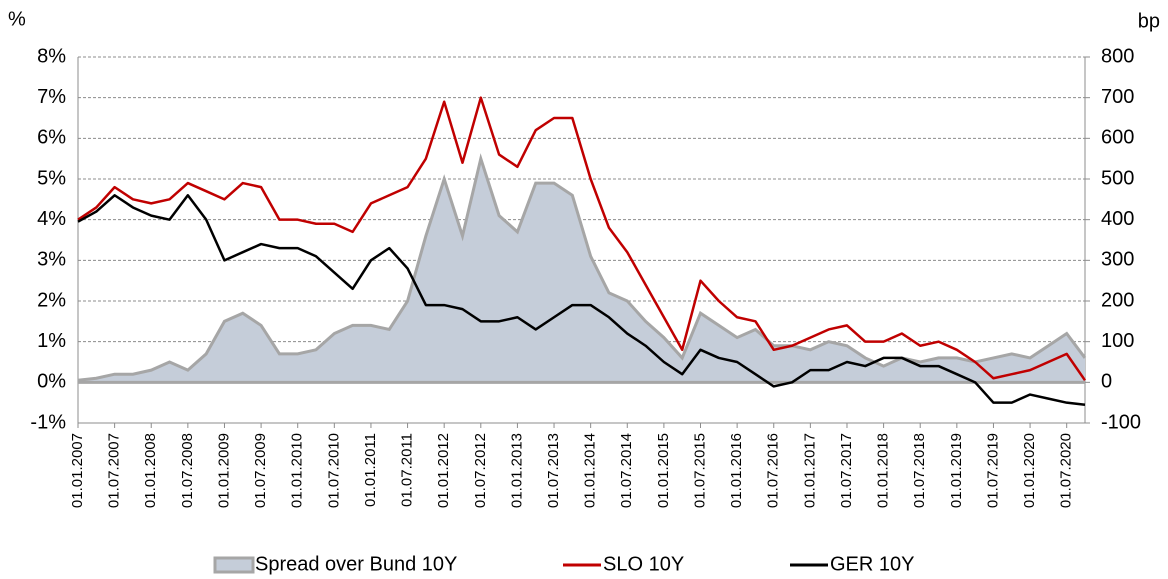 Image resolution: width=1168 pixels, height=579 pixels. What do you see at coordinates (17, 19) in the screenshot?
I see `y-axis-title: %` at bounding box center [17, 19].